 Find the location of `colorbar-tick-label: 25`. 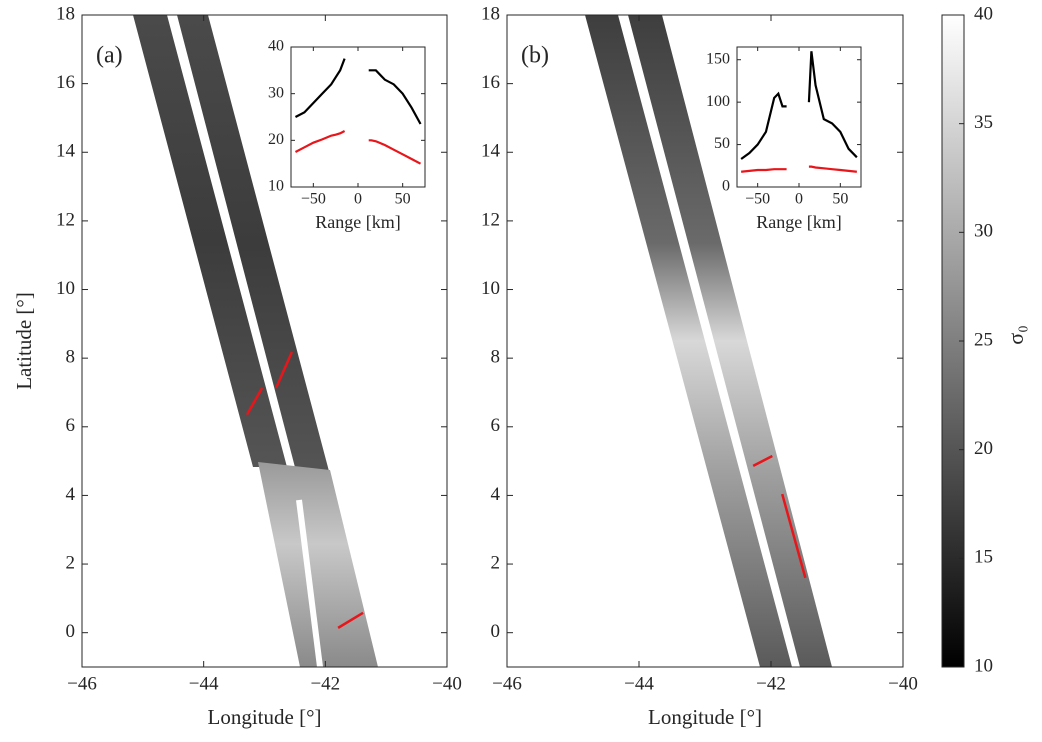

colorbar-tick-label: 25 is located at coordinates (983, 339).